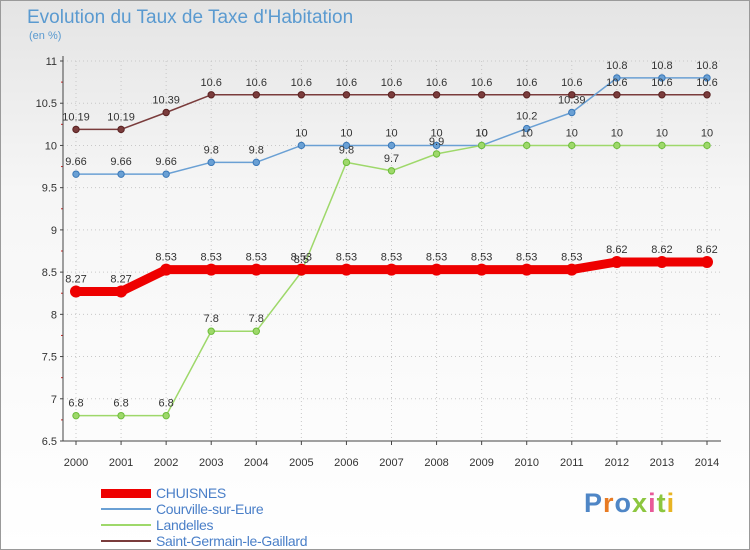  I want to click on legend-label: Landelles, so click(185, 525).